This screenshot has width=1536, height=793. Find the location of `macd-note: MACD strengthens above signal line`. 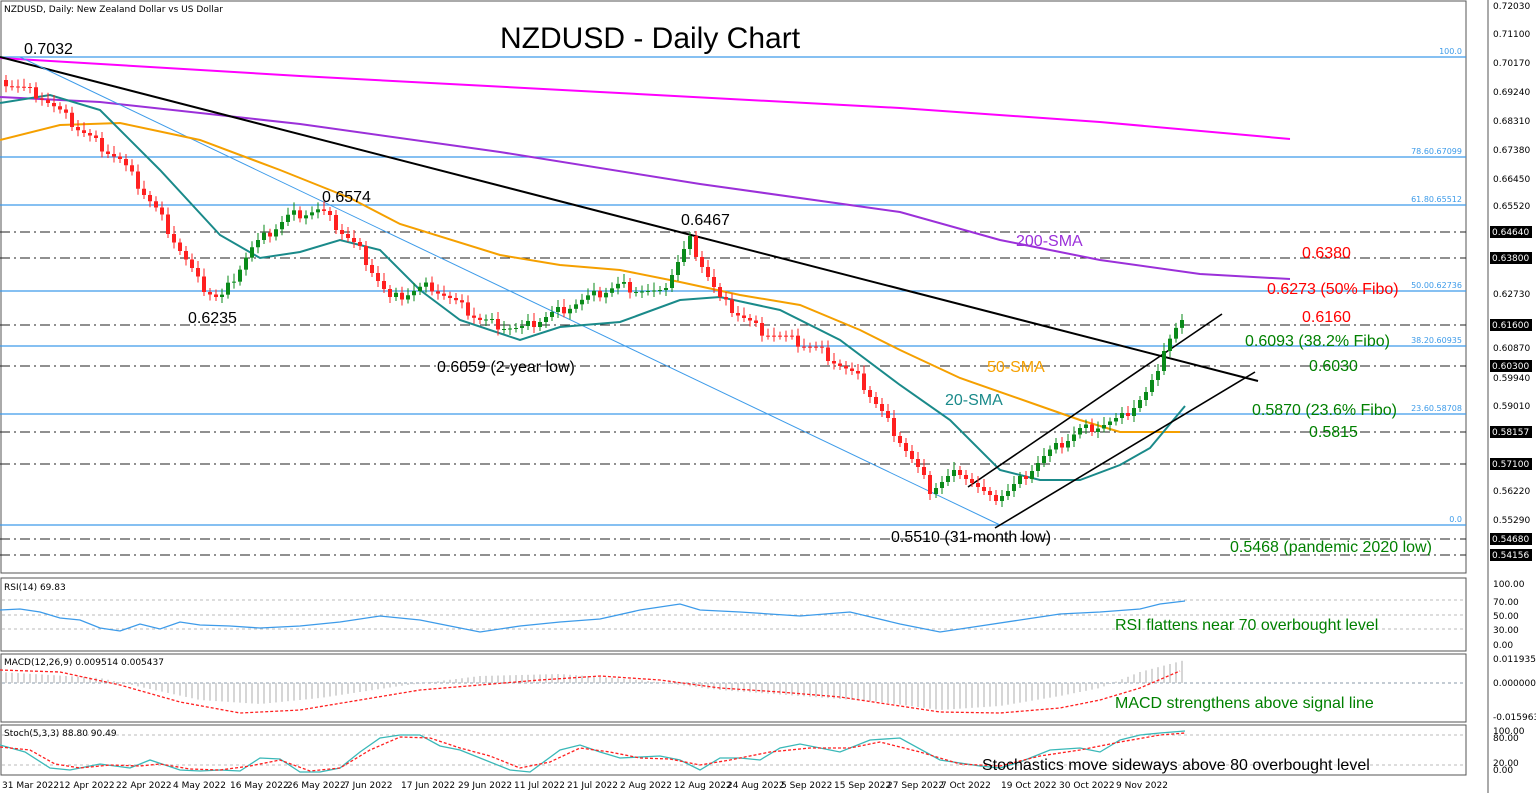

macd-note: MACD strengthens above signal line is located at coordinates (1244, 703).